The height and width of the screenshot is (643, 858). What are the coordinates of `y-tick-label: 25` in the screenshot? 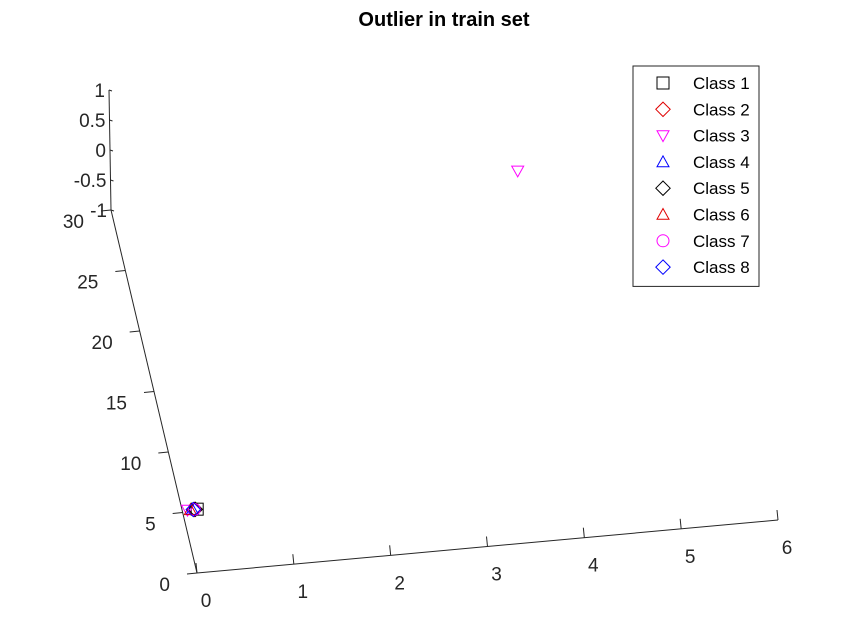 It's located at (87, 283).